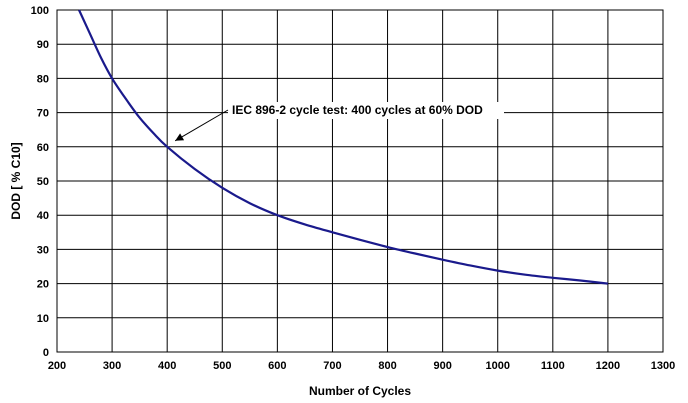  Describe the element at coordinates (43, 114) in the screenshot. I see `y-tick-label: 70` at that location.